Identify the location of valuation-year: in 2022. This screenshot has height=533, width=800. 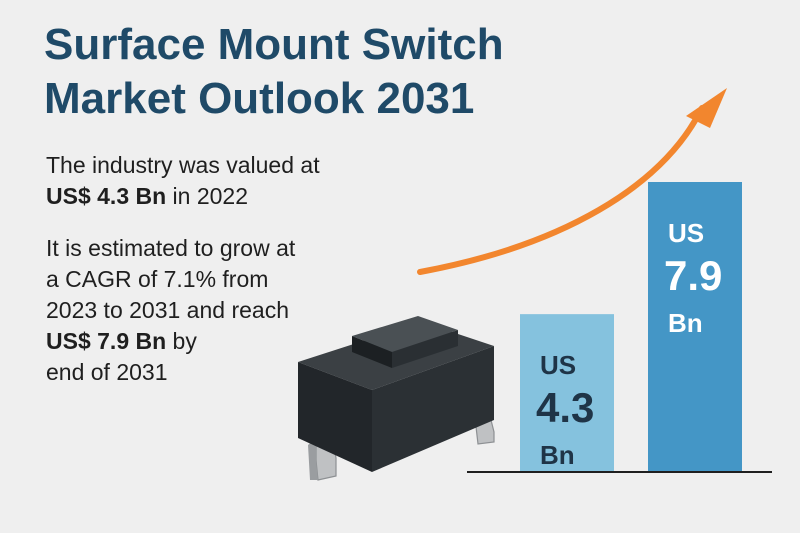
(207, 196).